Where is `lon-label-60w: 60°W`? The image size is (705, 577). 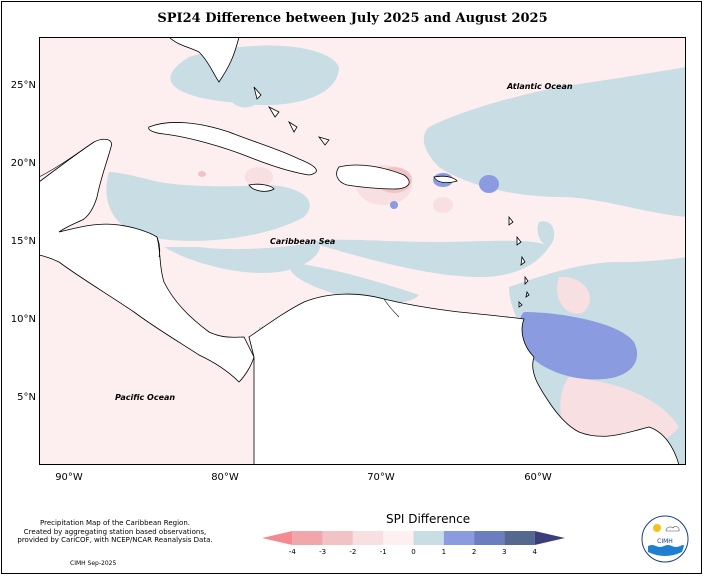
lon-label-60w: 60°W is located at coordinates (538, 477).